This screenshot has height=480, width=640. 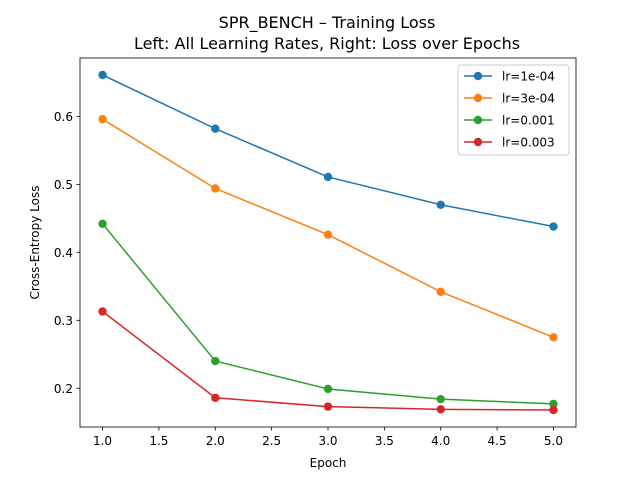 I want to click on x-tick-label: 2.0, so click(x=215, y=441).